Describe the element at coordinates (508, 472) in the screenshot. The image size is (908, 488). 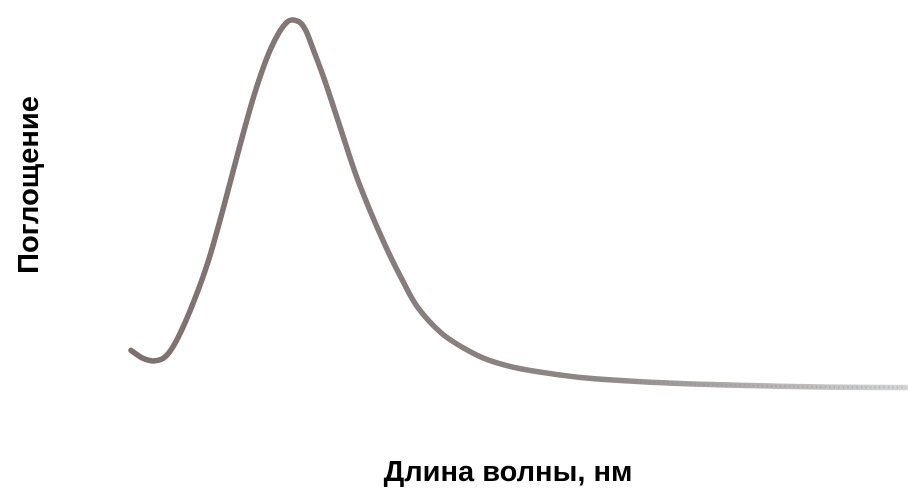
I see `x-axis-label: Длина волны, нм` at that location.